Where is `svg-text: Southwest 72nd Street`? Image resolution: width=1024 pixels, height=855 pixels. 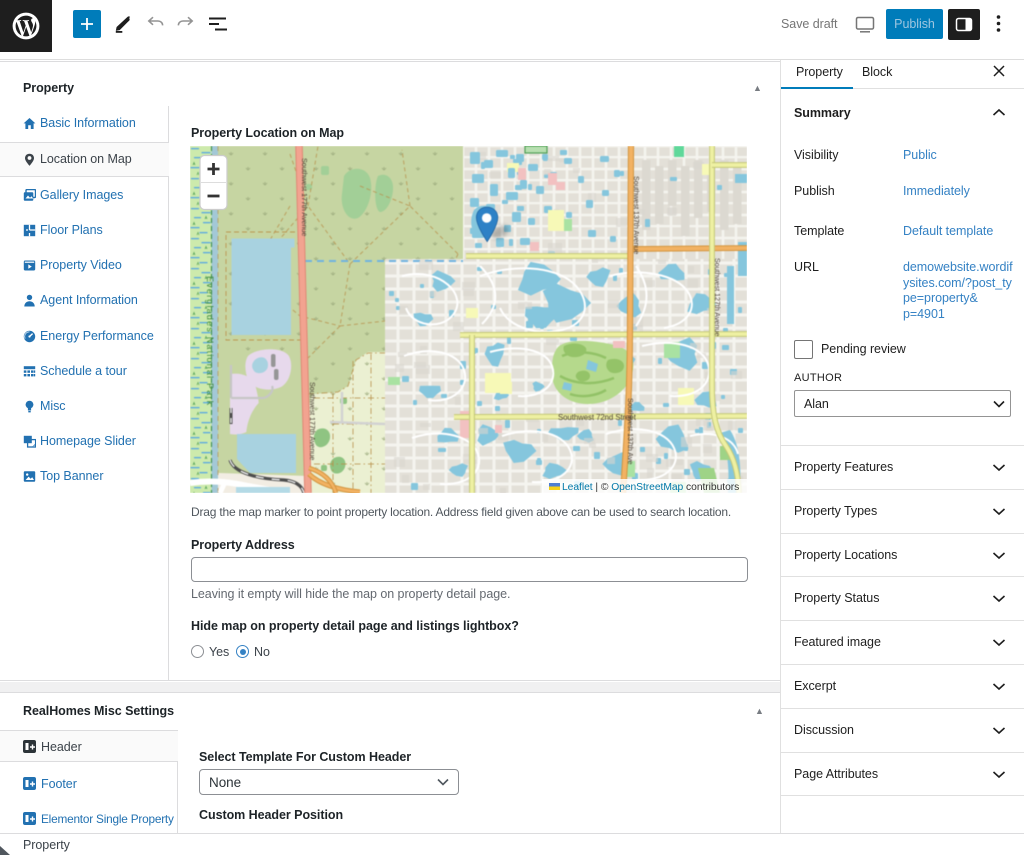 svg-text: Southwest 72nd Street is located at coordinates (597, 417).